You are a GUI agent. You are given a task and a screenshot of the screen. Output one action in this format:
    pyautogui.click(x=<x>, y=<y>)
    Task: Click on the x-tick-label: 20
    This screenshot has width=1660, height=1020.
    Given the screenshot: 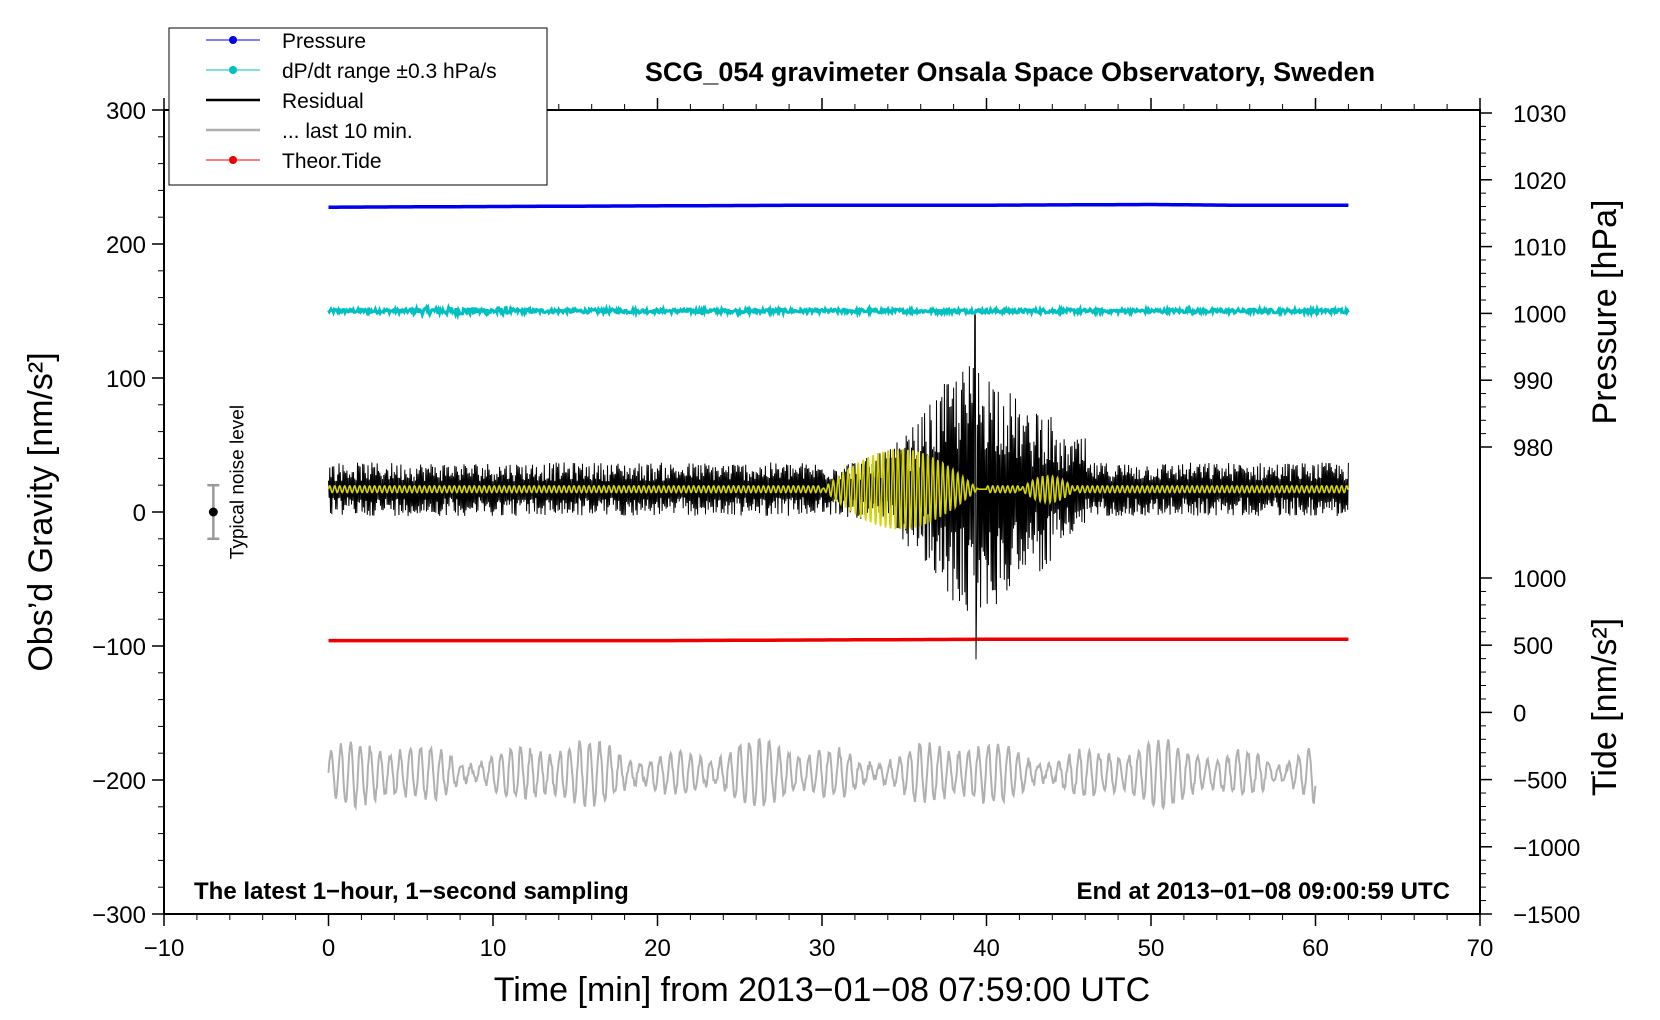 What is the action you would take?
    pyautogui.click(x=657, y=948)
    